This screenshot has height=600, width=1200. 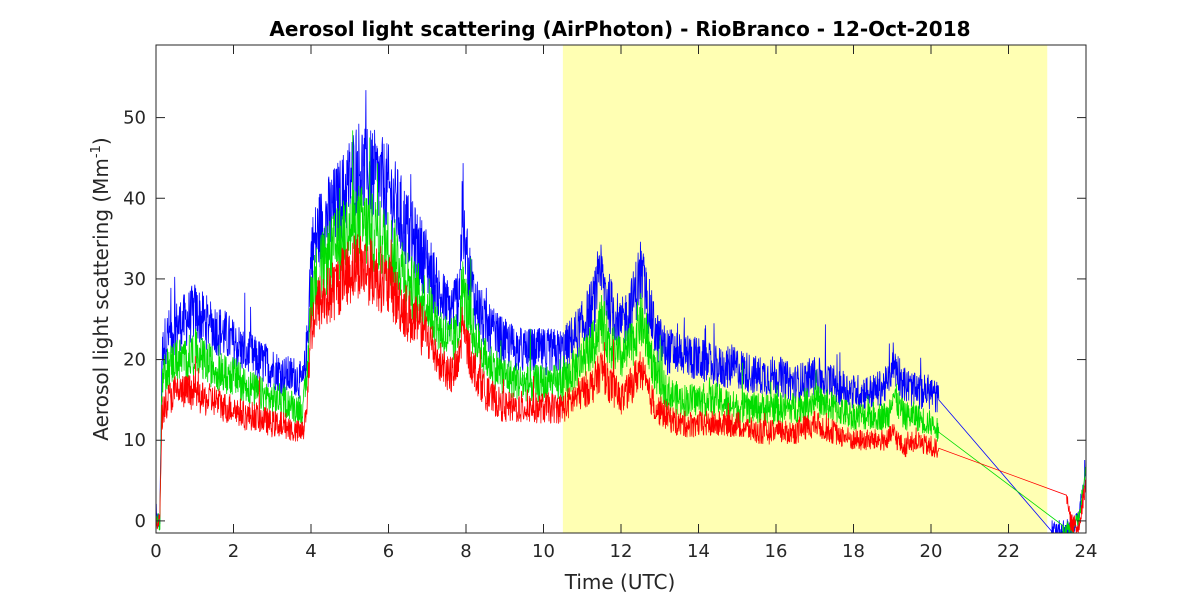 I want to click on x-tick-label: 0, so click(x=155, y=551).